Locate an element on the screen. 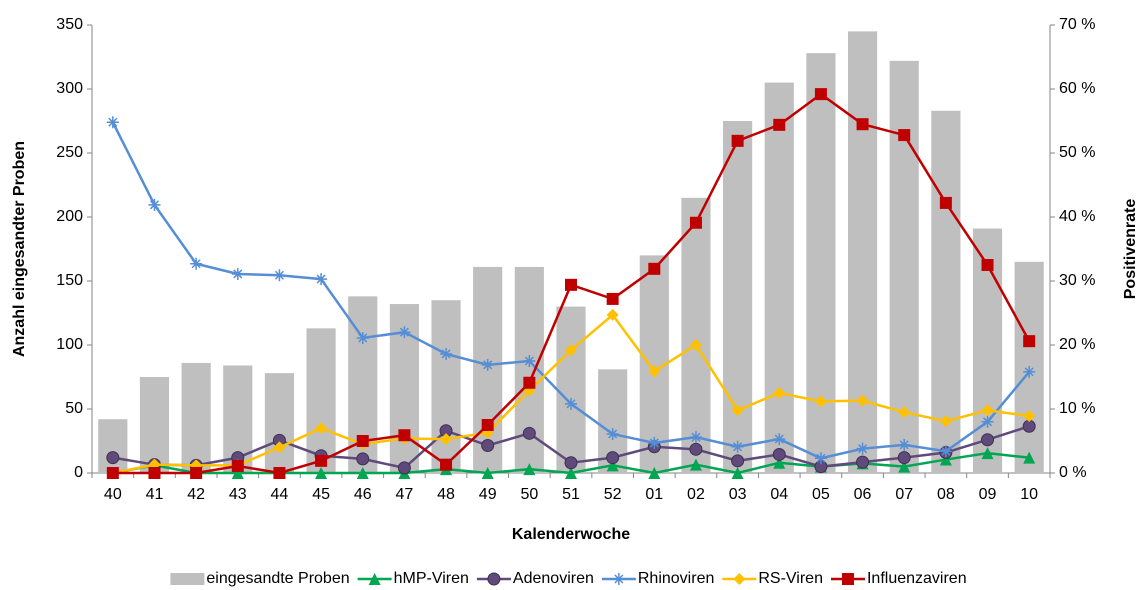 Image resolution: width=1143 pixels, height=590 pixels. y-tick-label: 250 is located at coordinates (69, 152).